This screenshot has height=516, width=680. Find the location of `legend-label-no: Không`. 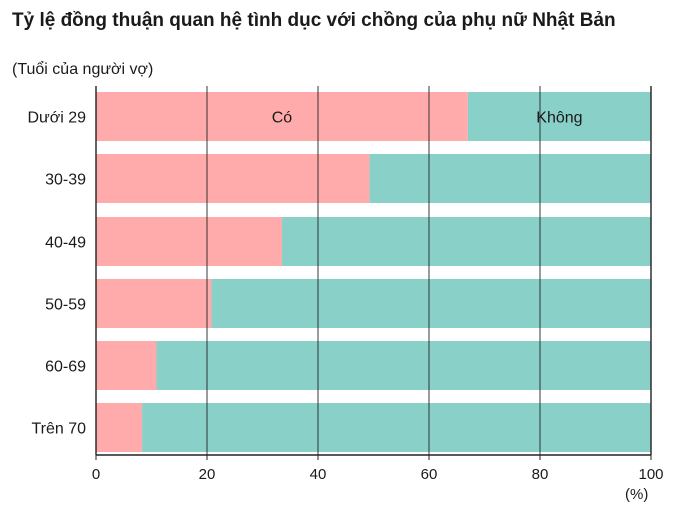

legend-label-no: Không is located at coordinates (559, 118).